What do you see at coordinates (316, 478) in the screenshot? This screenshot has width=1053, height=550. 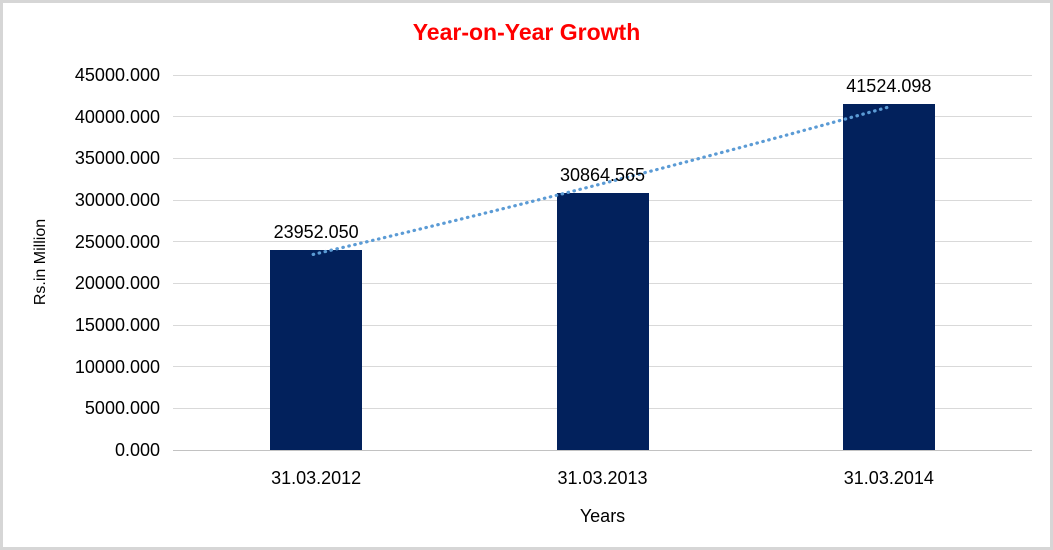 I see `x-tick-label: 31.03.2012` at bounding box center [316, 478].